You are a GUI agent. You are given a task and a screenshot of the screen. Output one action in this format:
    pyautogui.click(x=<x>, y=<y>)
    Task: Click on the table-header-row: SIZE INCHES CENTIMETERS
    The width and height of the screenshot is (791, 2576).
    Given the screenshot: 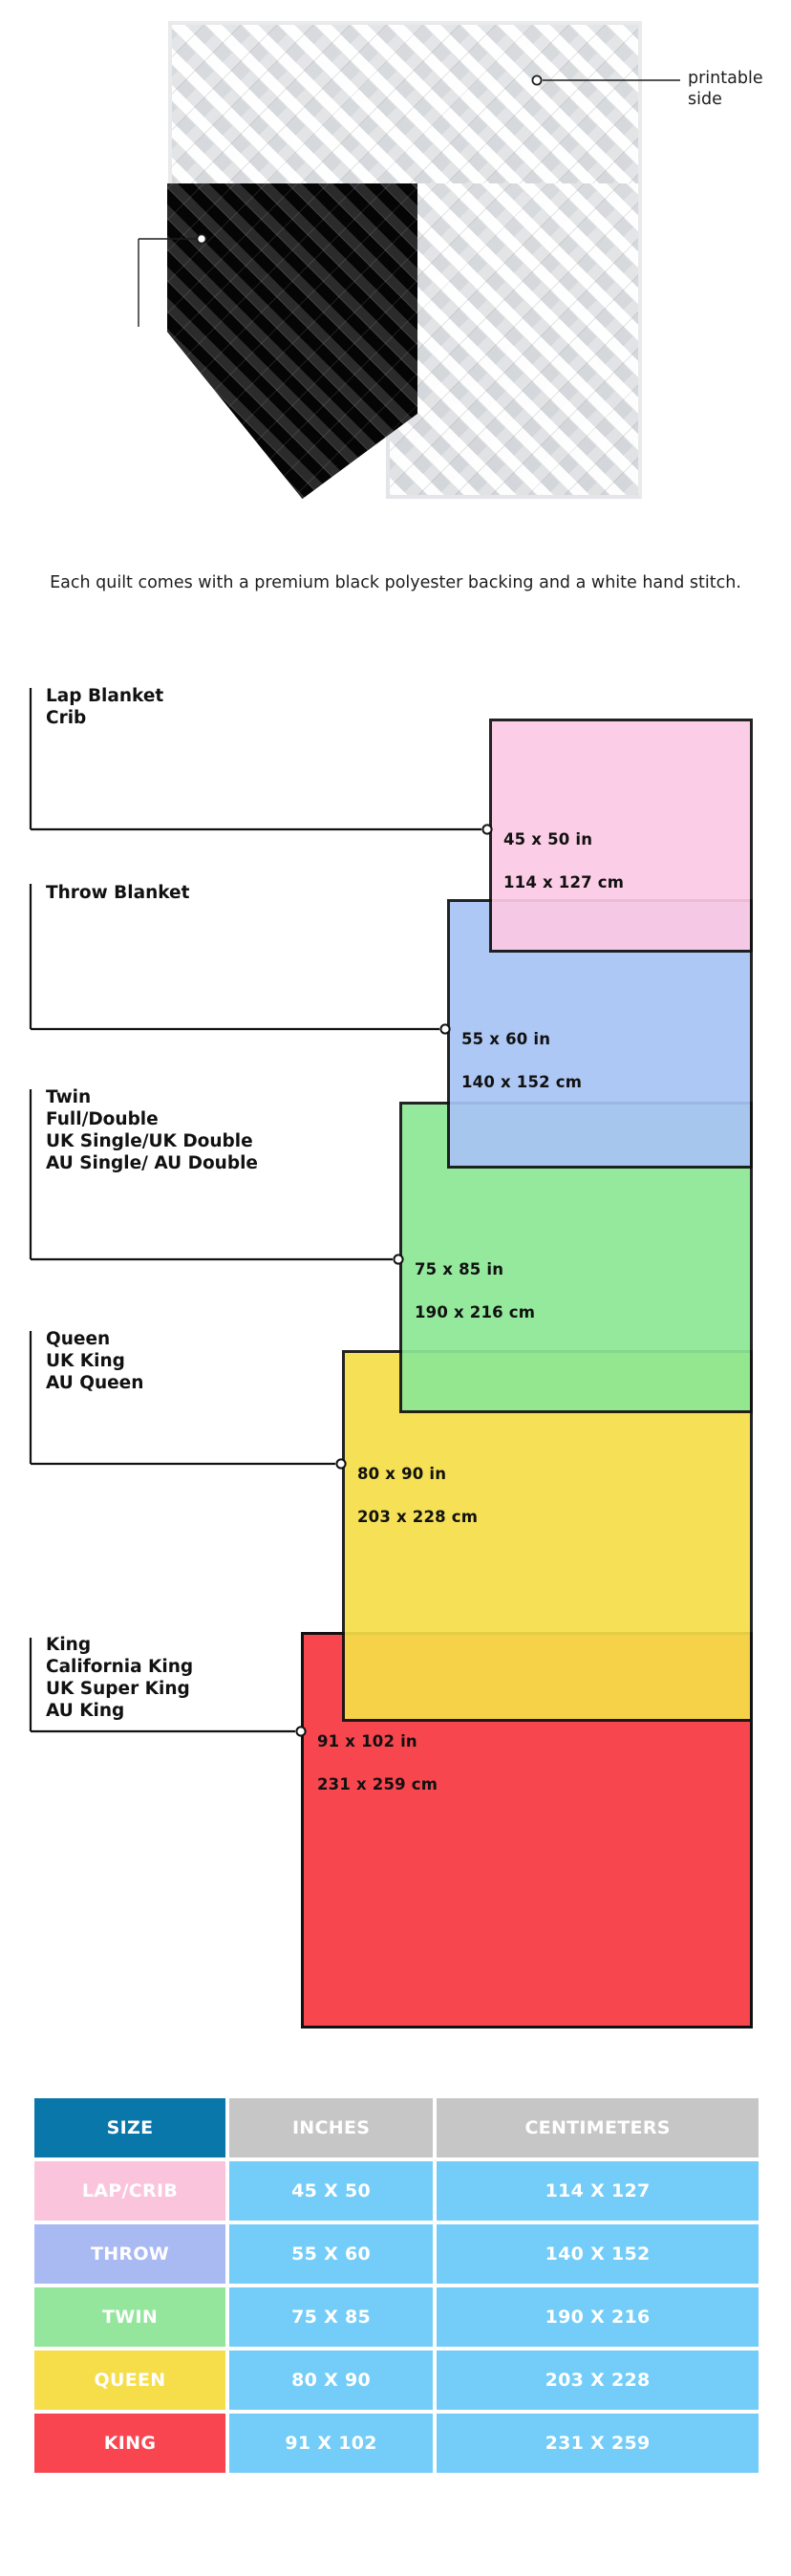 What is the action you would take?
    pyautogui.click(x=396, y=2127)
    